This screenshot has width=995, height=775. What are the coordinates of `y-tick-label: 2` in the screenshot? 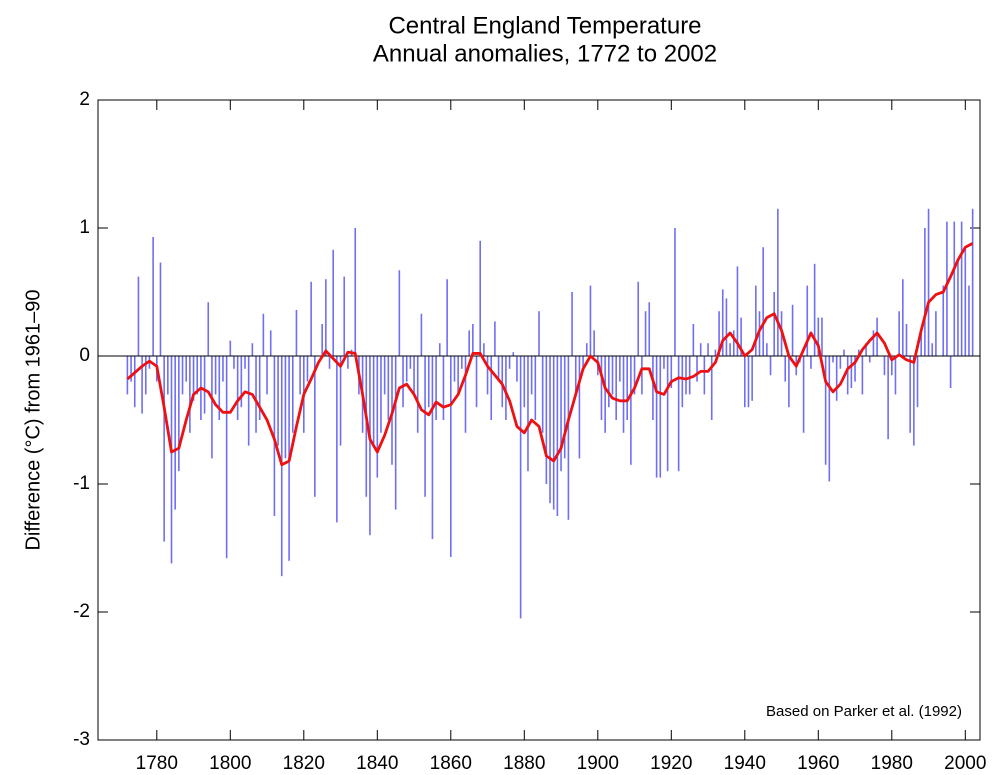 It's located at (84, 99).